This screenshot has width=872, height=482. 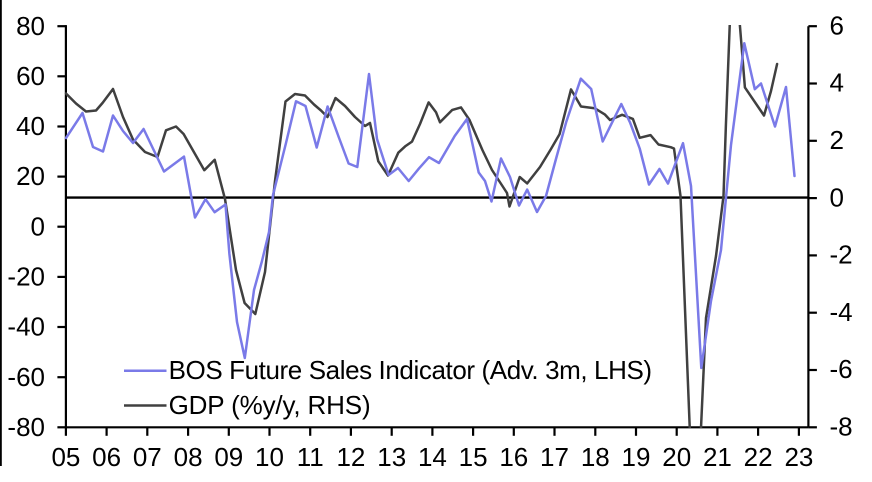 What do you see at coordinates (636, 457) in the screenshot?
I see `svg-text: 19` at bounding box center [636, 457].